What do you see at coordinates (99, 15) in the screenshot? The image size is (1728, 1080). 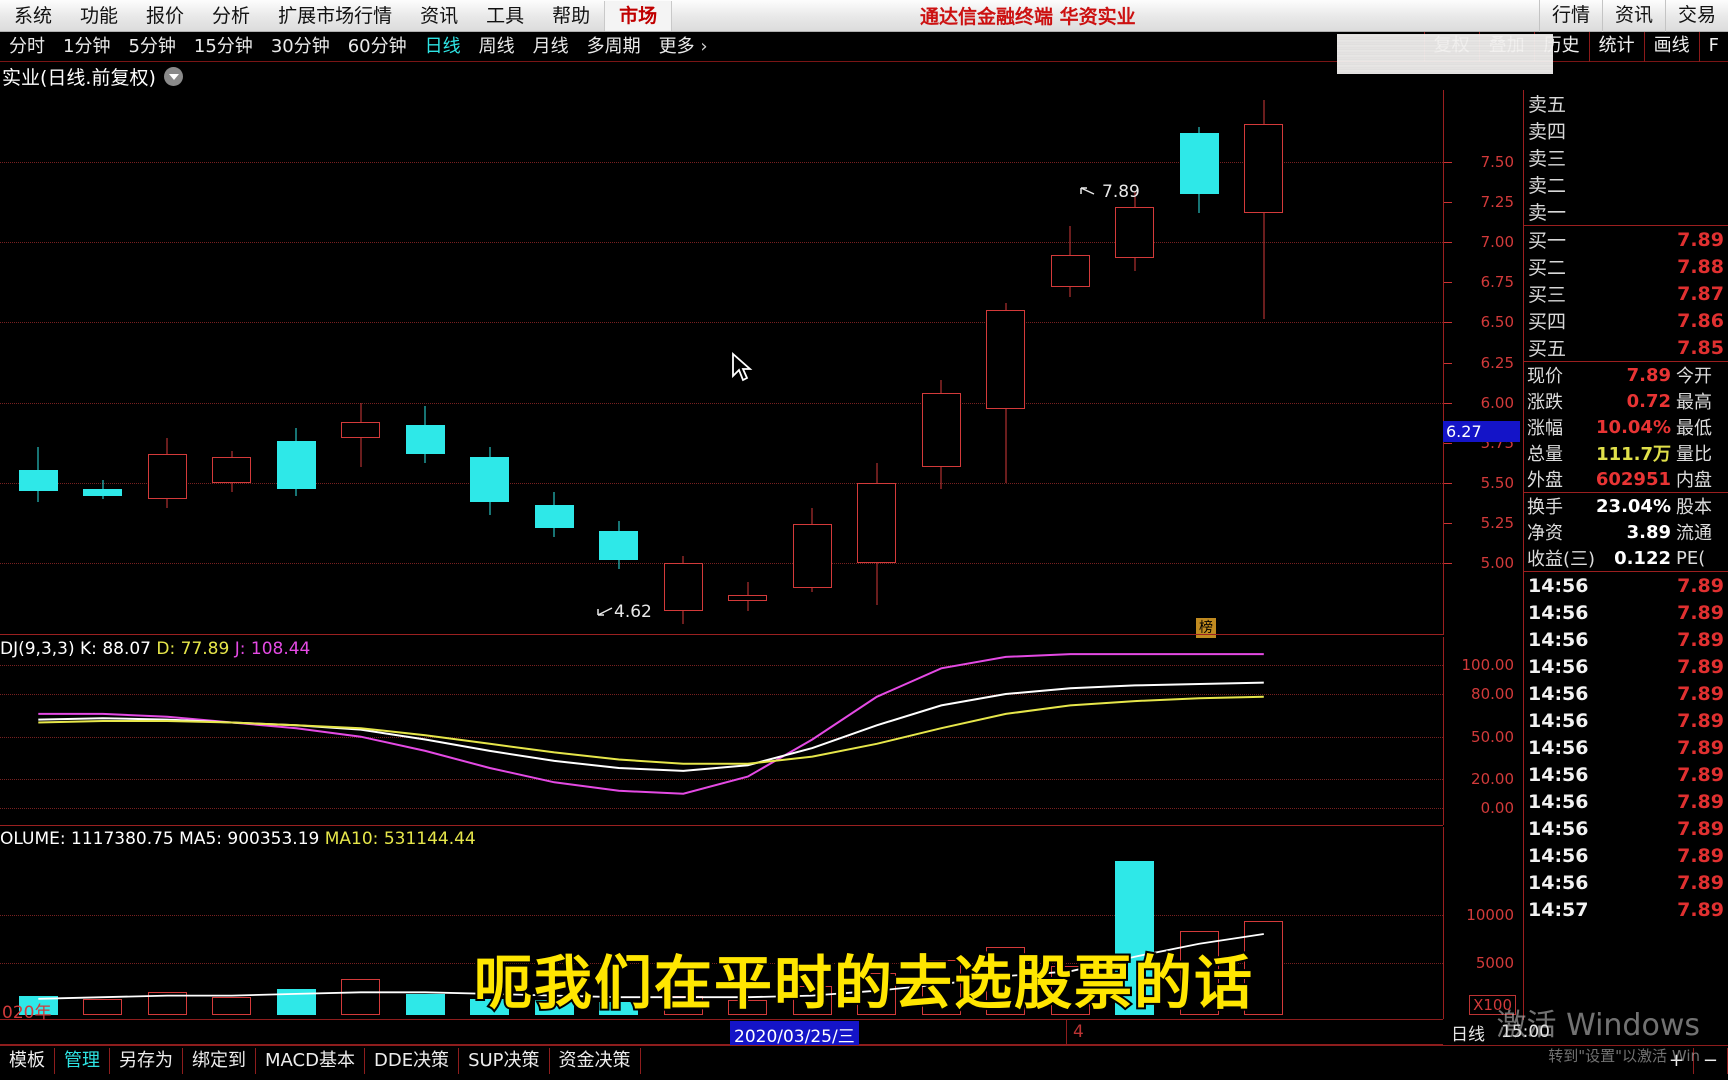 I see `menu-item-function: 功能` at bounding box center [99, 15].